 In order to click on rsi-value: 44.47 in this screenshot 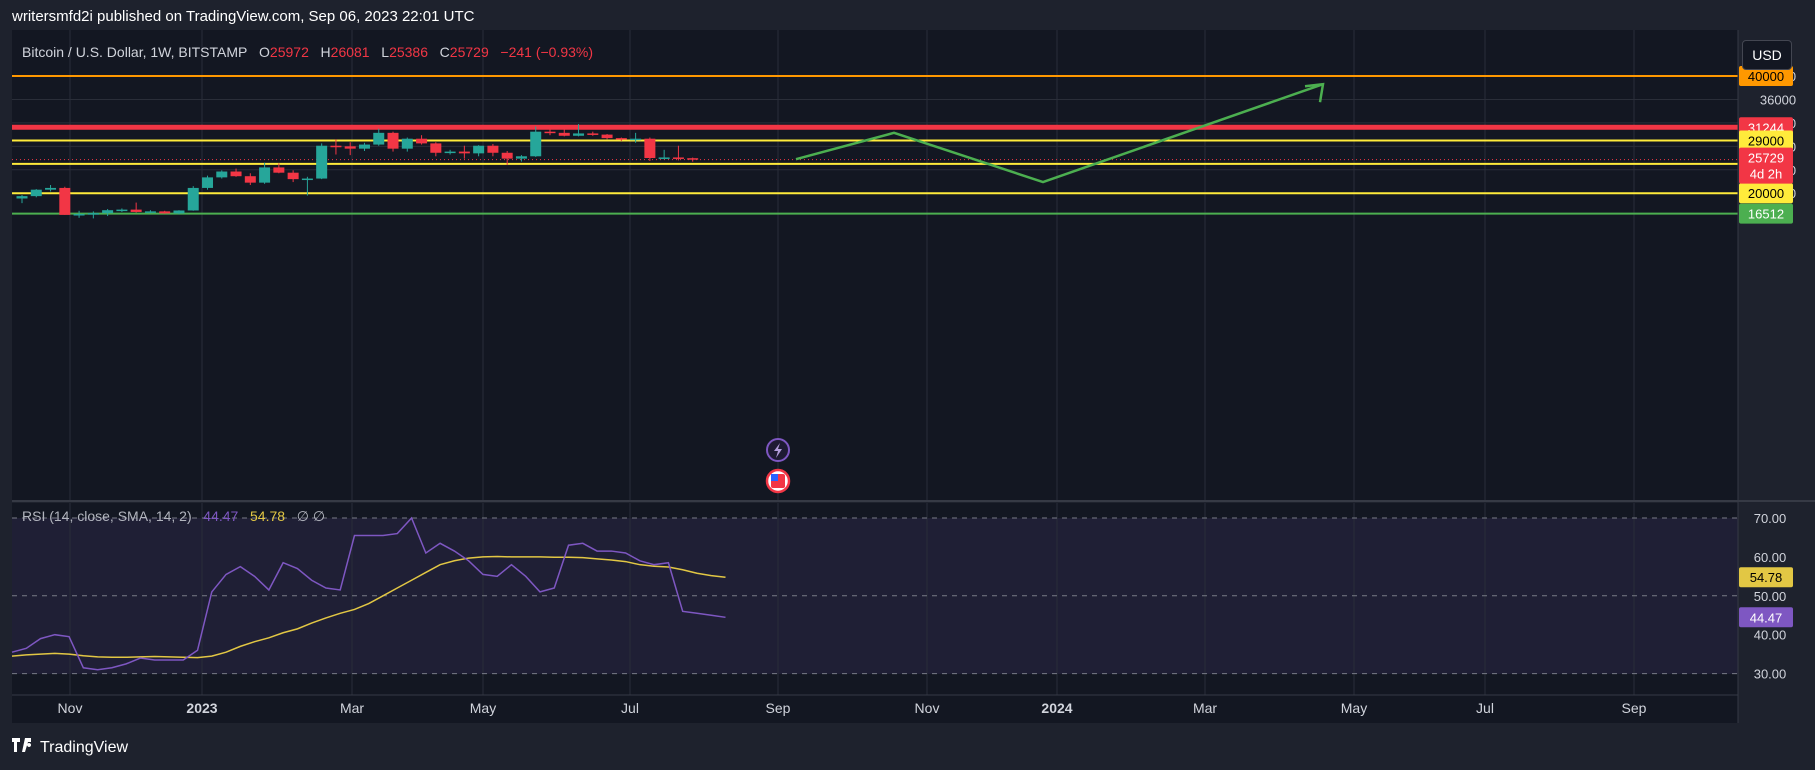, I will do `click(221, 516)`.